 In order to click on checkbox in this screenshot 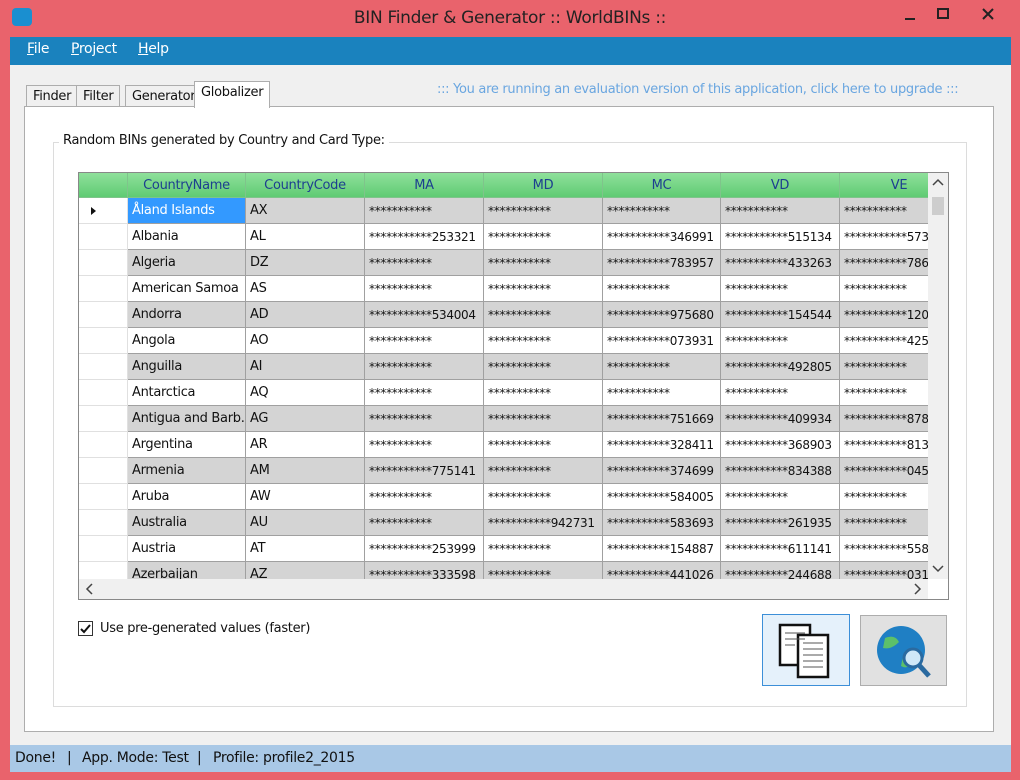, I will do `click(86, 629)`.